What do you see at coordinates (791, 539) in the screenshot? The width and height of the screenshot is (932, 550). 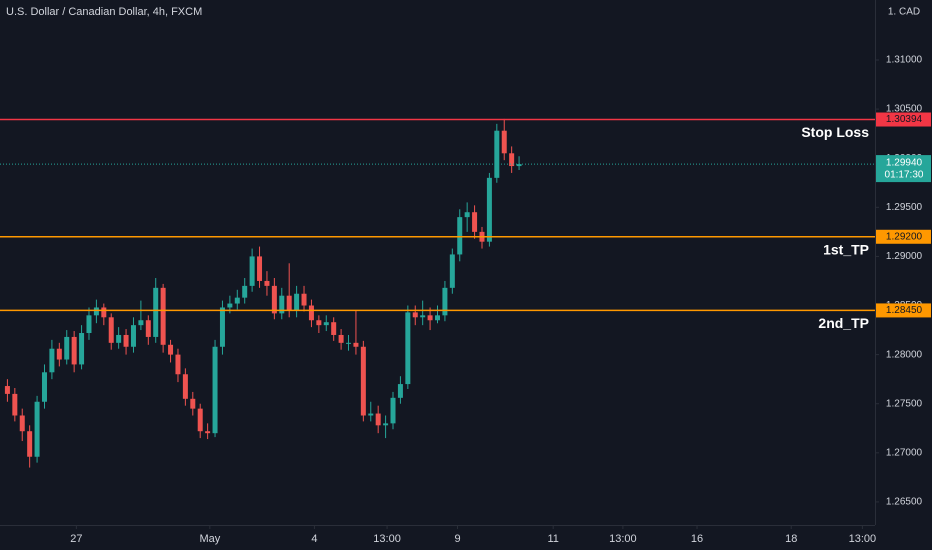 I see `x-tick-label: 18` at bounding box center [791, 539].